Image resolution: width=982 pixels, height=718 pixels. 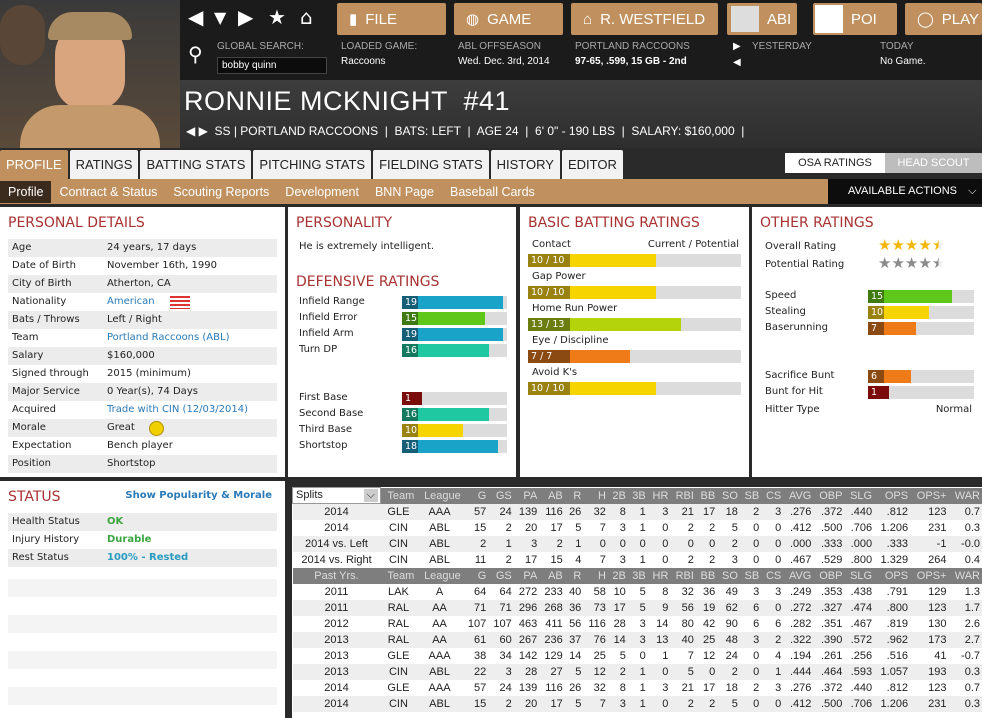 I want to click on stat-cell: 1.3, so click(x=972, y=591).